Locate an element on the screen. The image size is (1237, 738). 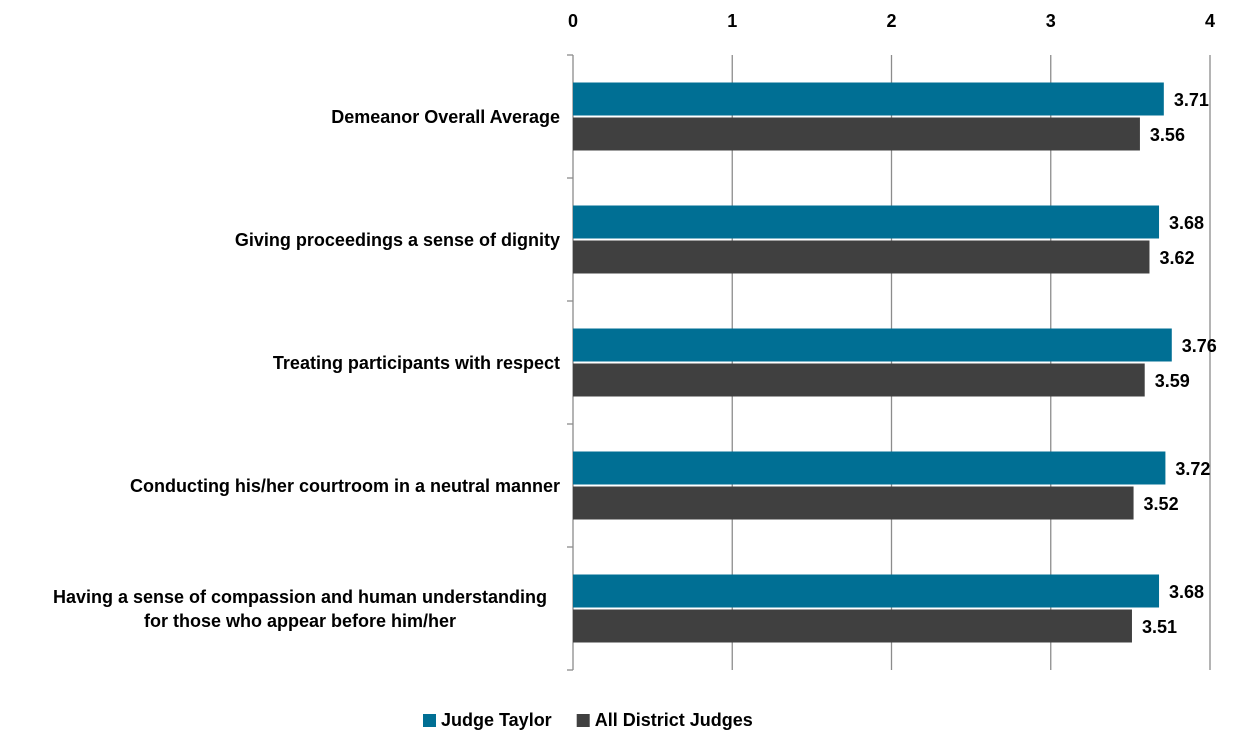
x-tick-label: 1 is located at coordinates (732, 21).